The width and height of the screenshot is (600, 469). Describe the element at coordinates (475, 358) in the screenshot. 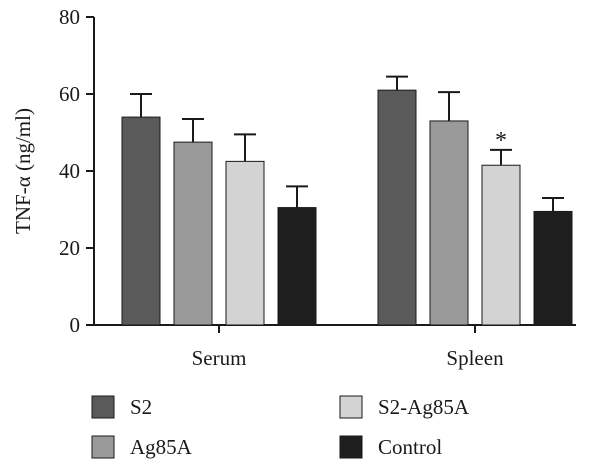

I see `x-tick-label: Spleen` at that location.